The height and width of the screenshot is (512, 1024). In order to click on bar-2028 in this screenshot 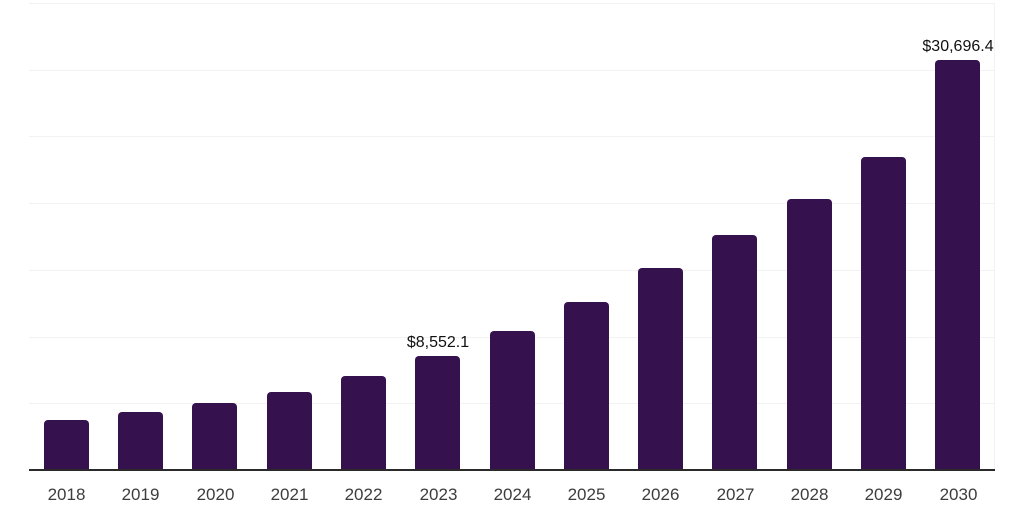, I will do `click(809, 334)`.